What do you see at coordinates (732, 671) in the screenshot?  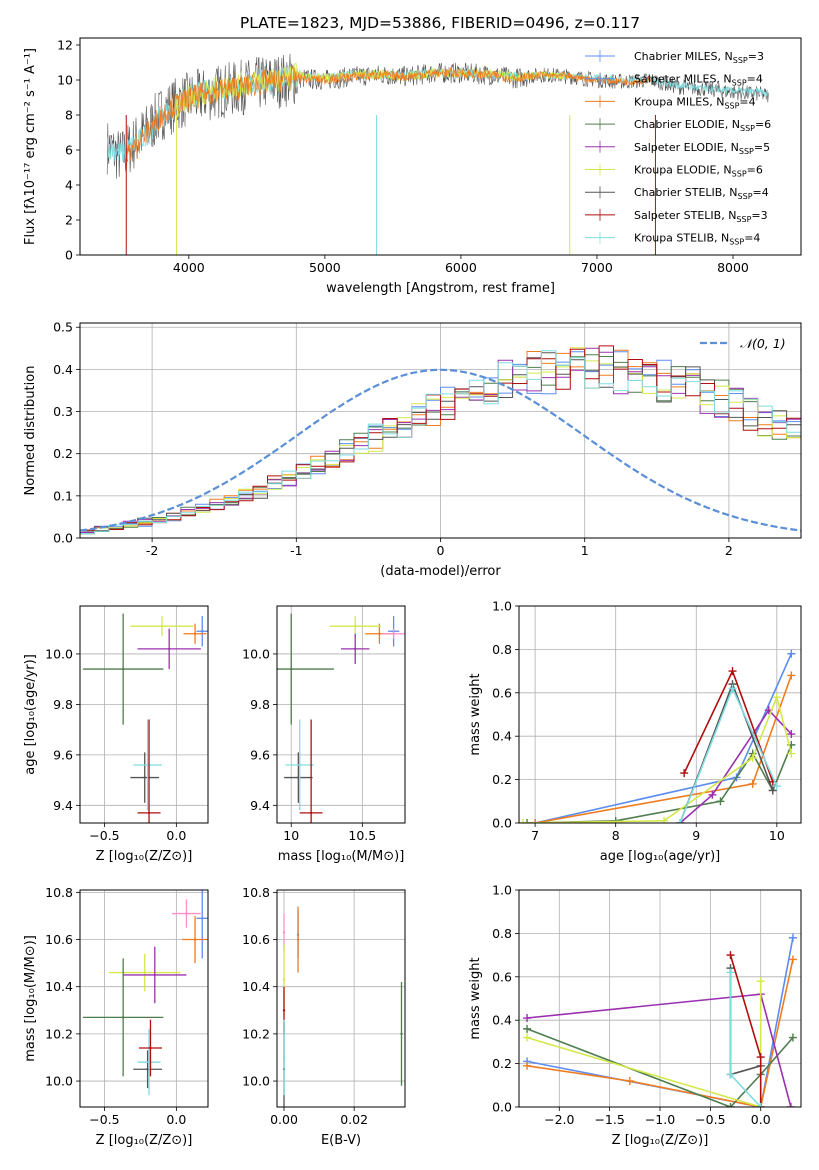 I see `weight_vs_age-marker-salpeter_stelib` at bounding box center [732, 671].